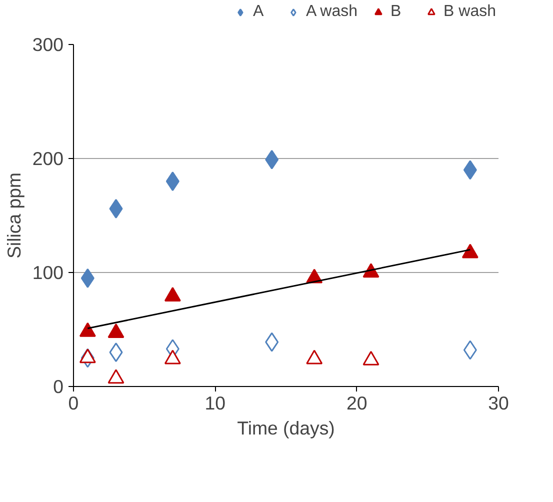 Image resolution: width=553 pixels, height=502 pixels. Describe the element at coordinates (48, 272) in the screenshot. I see `y-tick-label: 100` at that location.